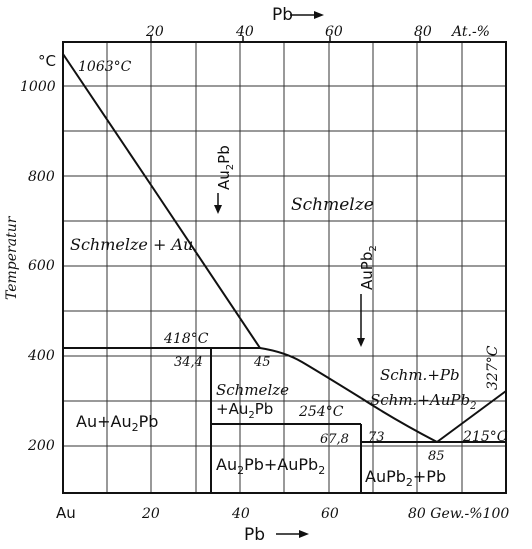  What do you see at coordinates (38, 87) in the screenshot?
I see `y-tick-1000: 1000` at bounding box center [38, 87].